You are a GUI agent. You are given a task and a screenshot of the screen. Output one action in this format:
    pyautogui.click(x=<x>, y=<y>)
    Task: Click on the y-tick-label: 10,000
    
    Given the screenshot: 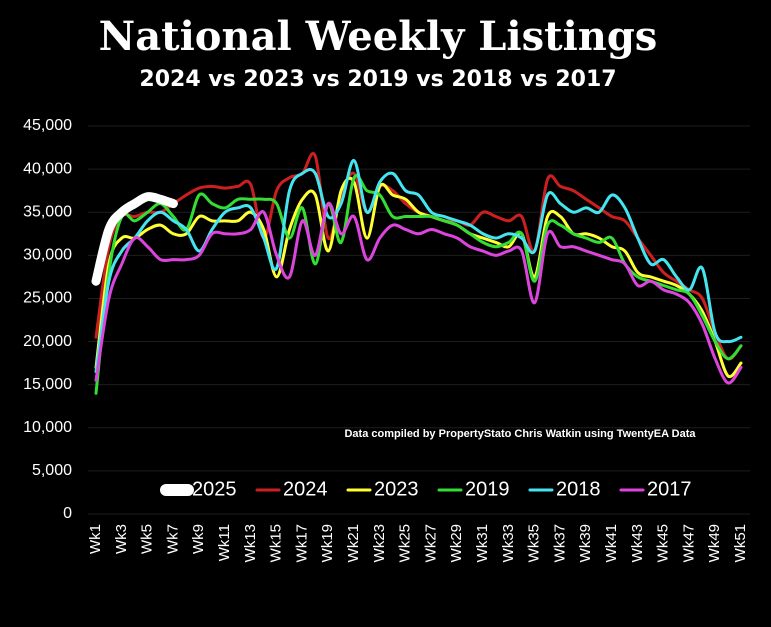 What is the action you would take?
    pyautogui.click(x=47, y=427)
    